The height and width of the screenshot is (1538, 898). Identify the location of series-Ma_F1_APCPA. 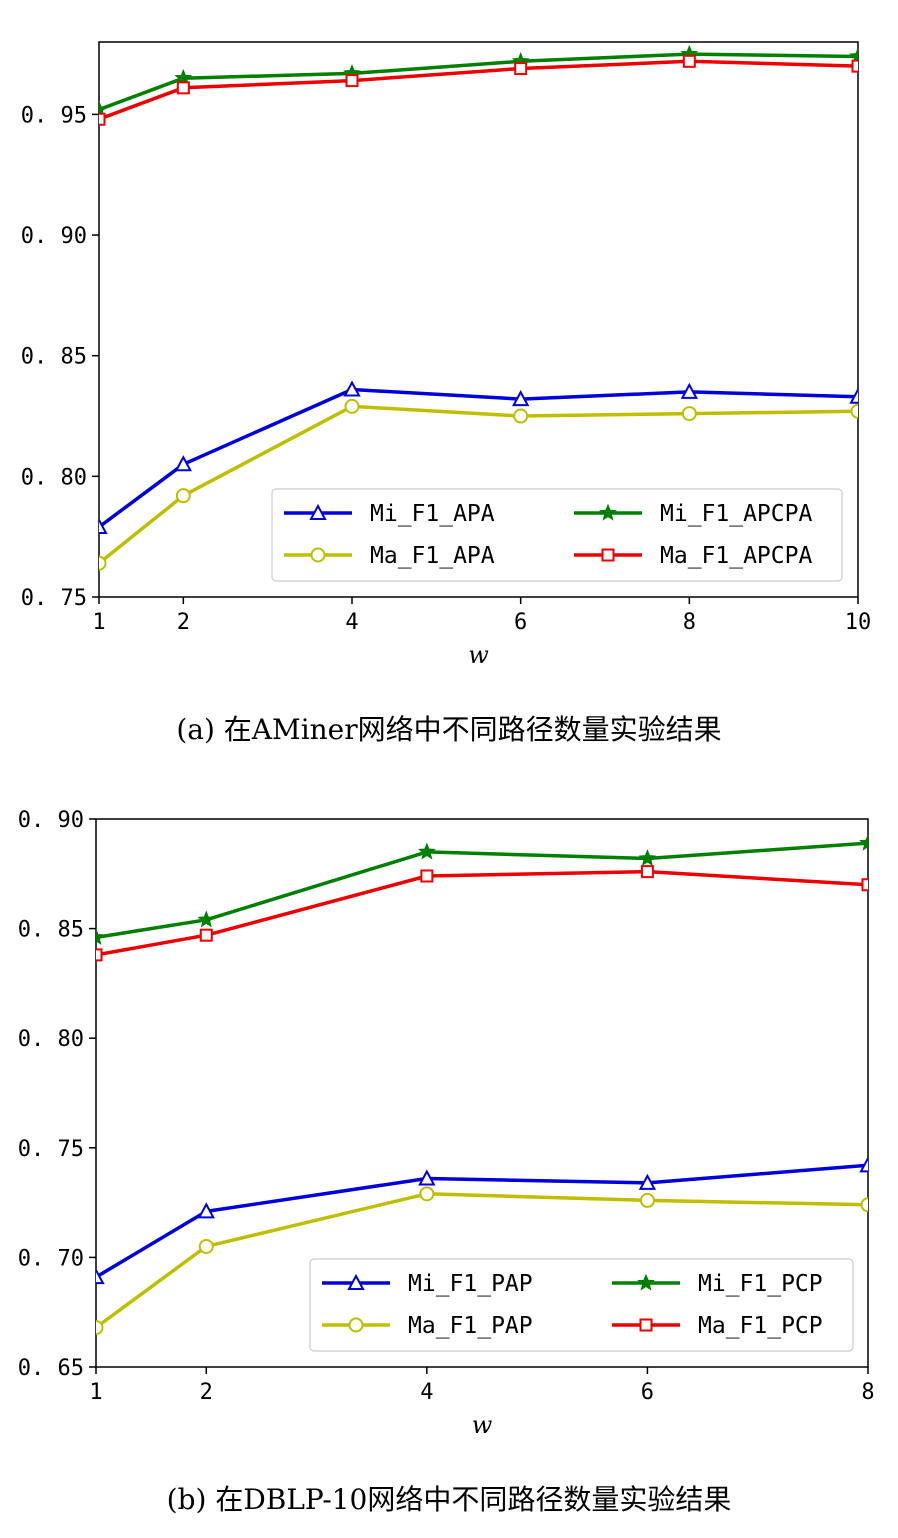
(478, 90).